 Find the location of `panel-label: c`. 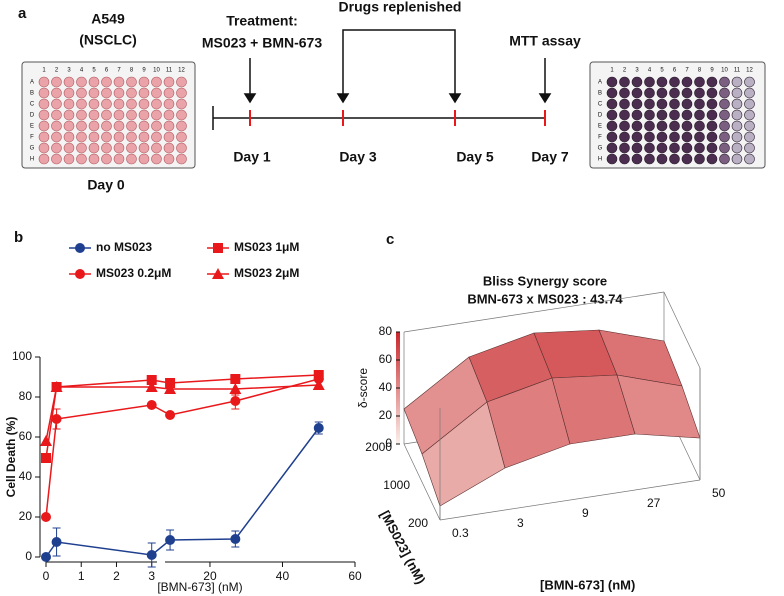

panel-label: c is located at coordinates (390, 239).